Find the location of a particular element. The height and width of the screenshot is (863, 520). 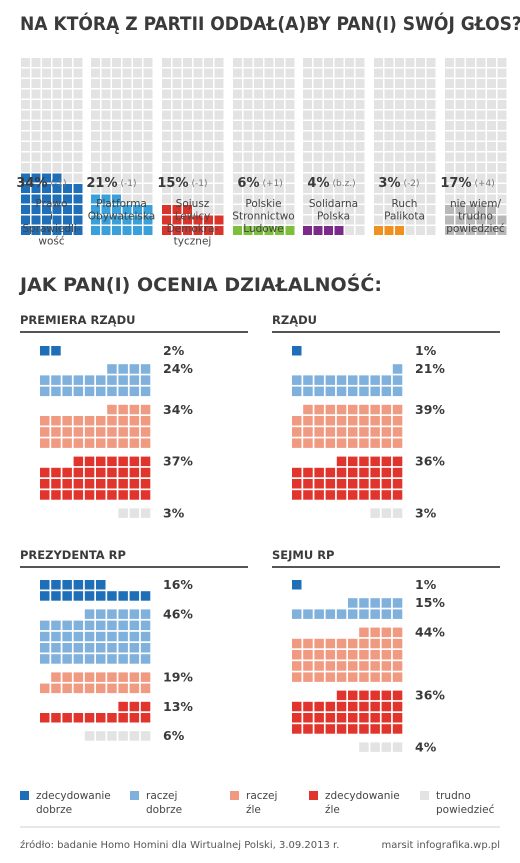

party-percent: 3% is located at coordinates (389, 183).